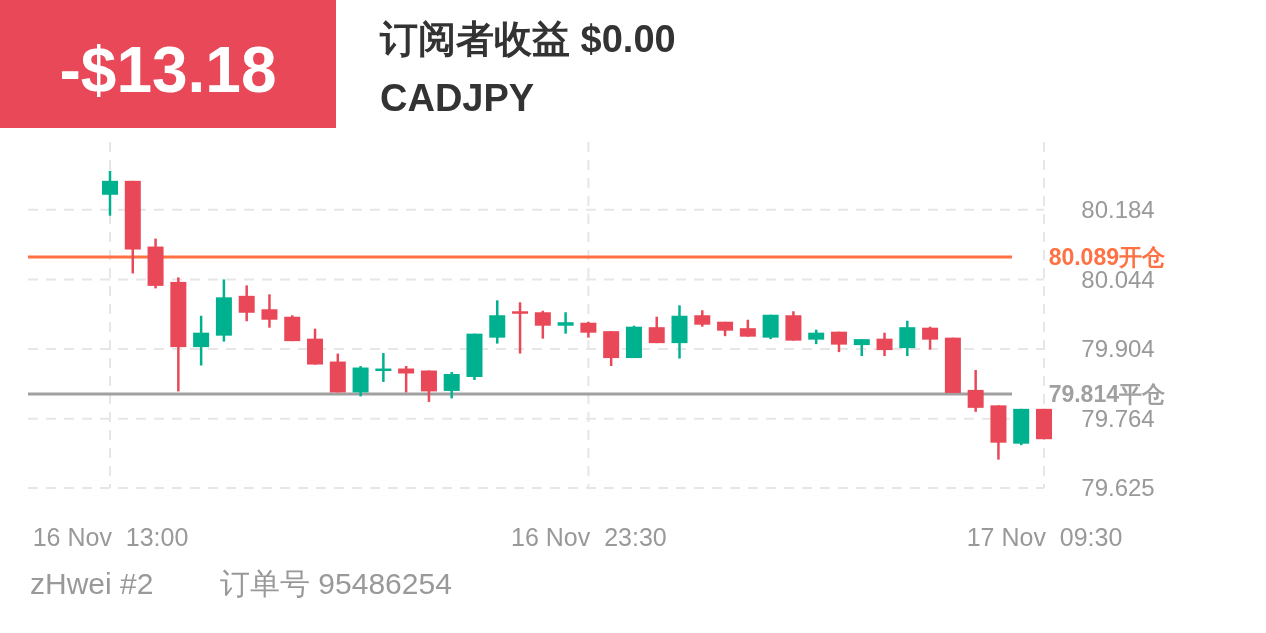  I want to click on x-tick-label: 17 Nov 09:30, so click(1044, 536).